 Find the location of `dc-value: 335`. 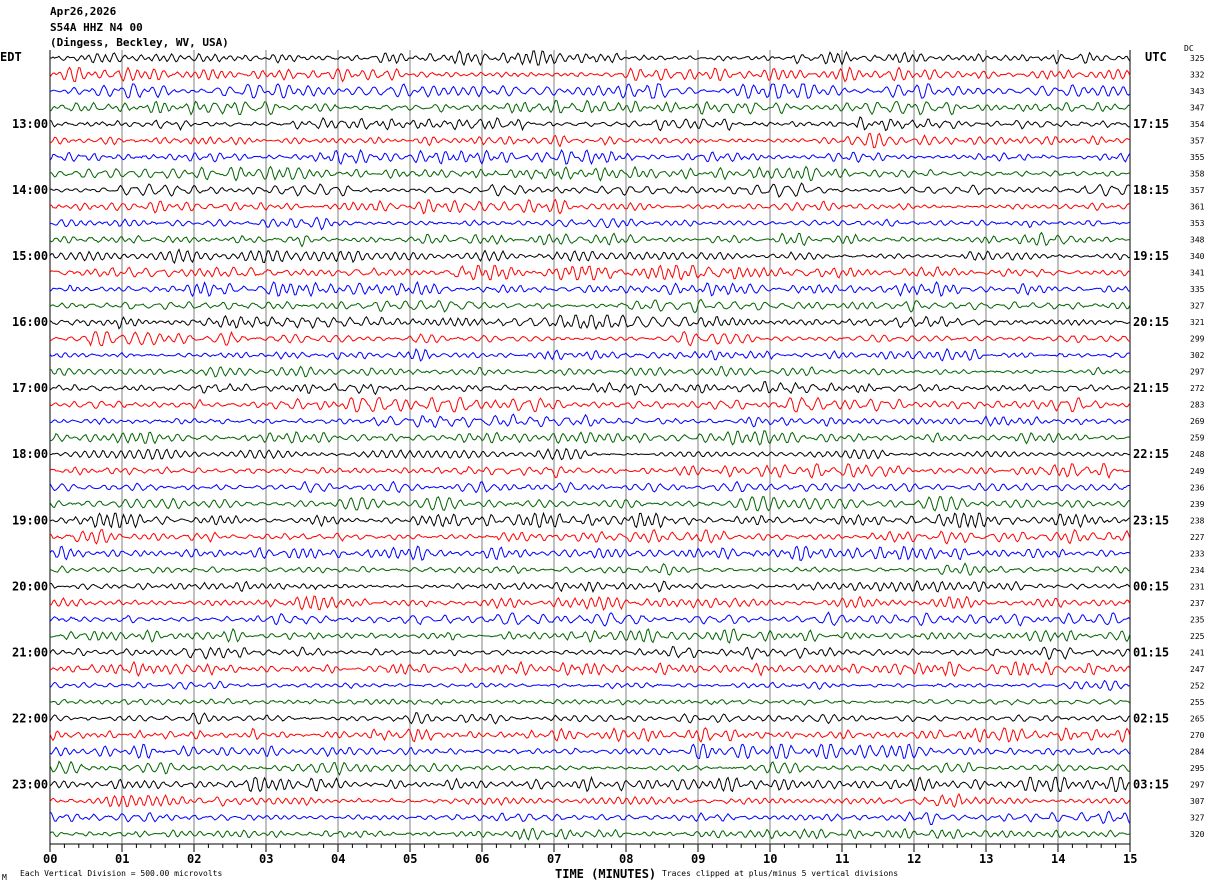

dc-value: 335 is located at coordinates (1197, 289).